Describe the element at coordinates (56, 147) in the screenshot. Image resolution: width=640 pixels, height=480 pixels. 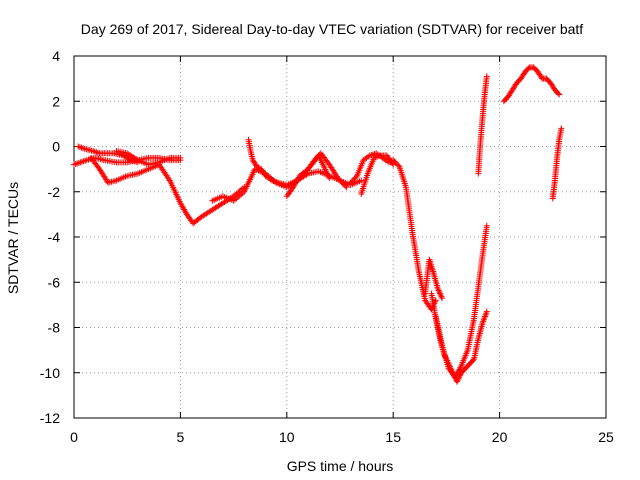
I see `y-tick-label: 0` at that location.